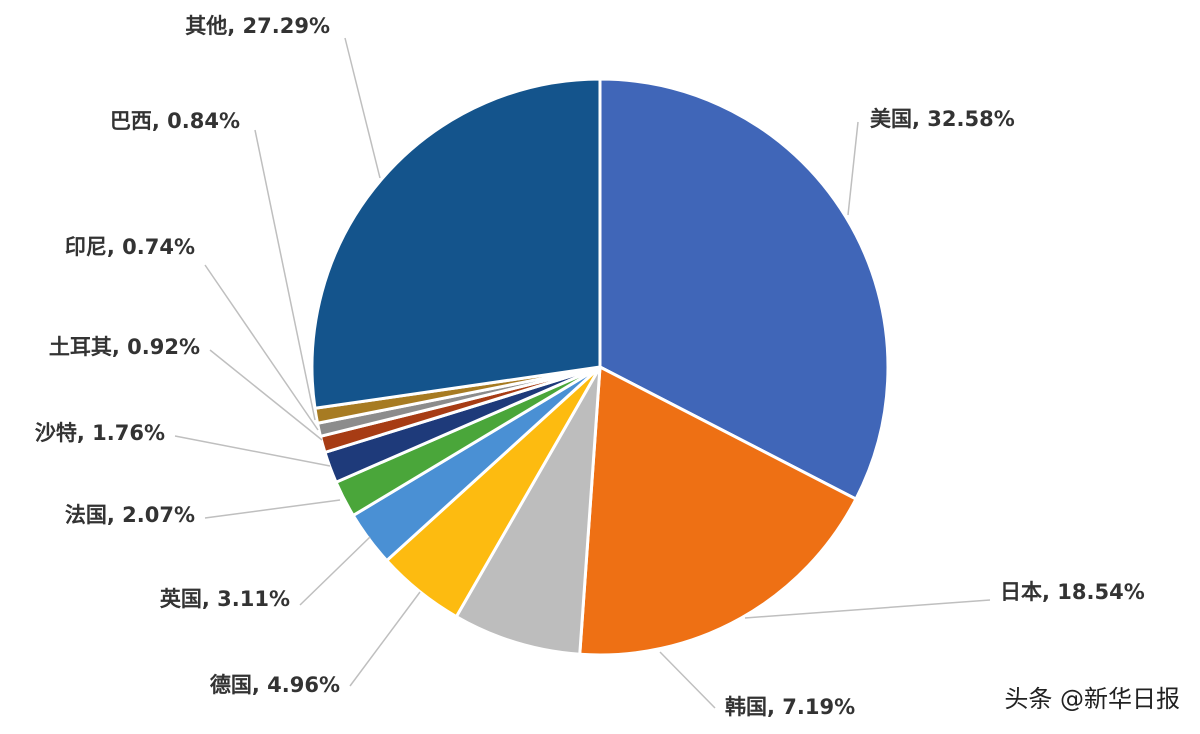 The image size is (1200, 734). Describe the element at coordinates (86, 247) in the screenshot. I see `label-category: 印尼` at that location.